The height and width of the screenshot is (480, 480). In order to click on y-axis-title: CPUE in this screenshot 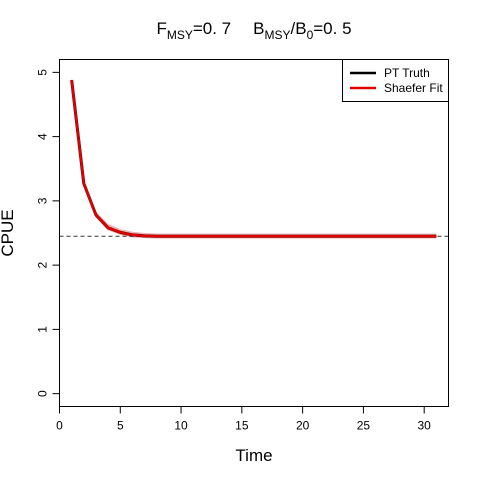, I will do `click(8, 232)`.